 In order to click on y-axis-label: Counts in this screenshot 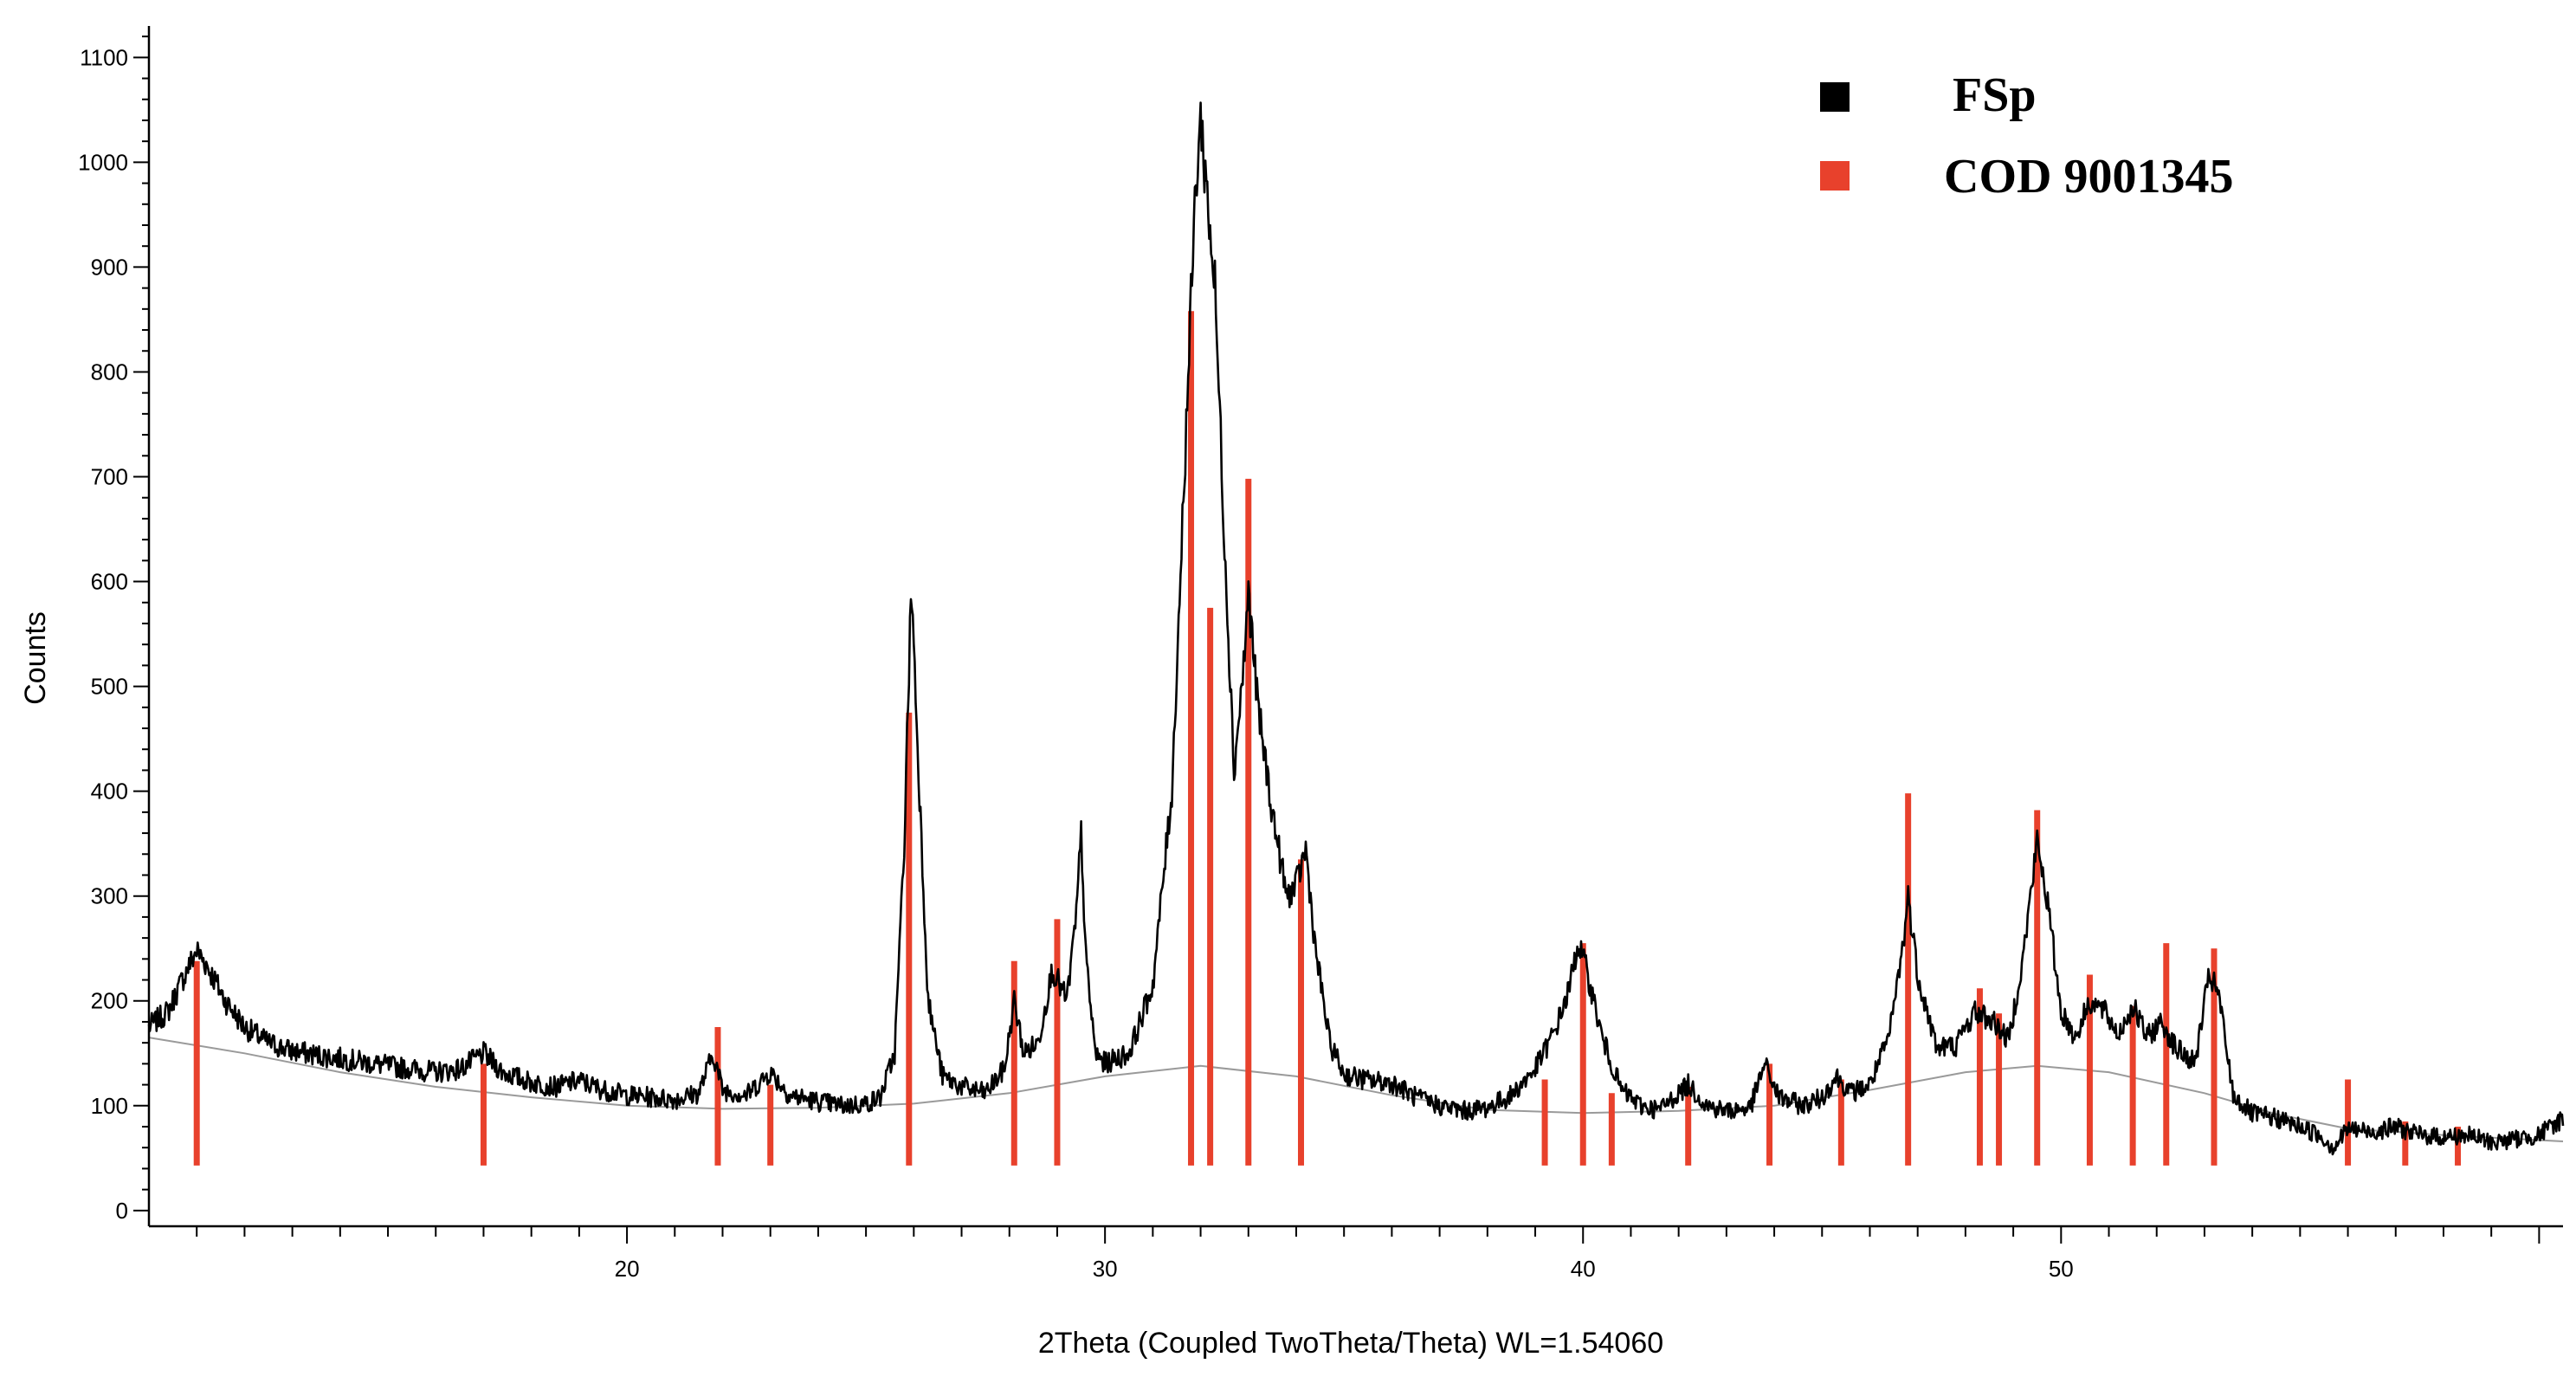, I will do `click(35, 658)`.